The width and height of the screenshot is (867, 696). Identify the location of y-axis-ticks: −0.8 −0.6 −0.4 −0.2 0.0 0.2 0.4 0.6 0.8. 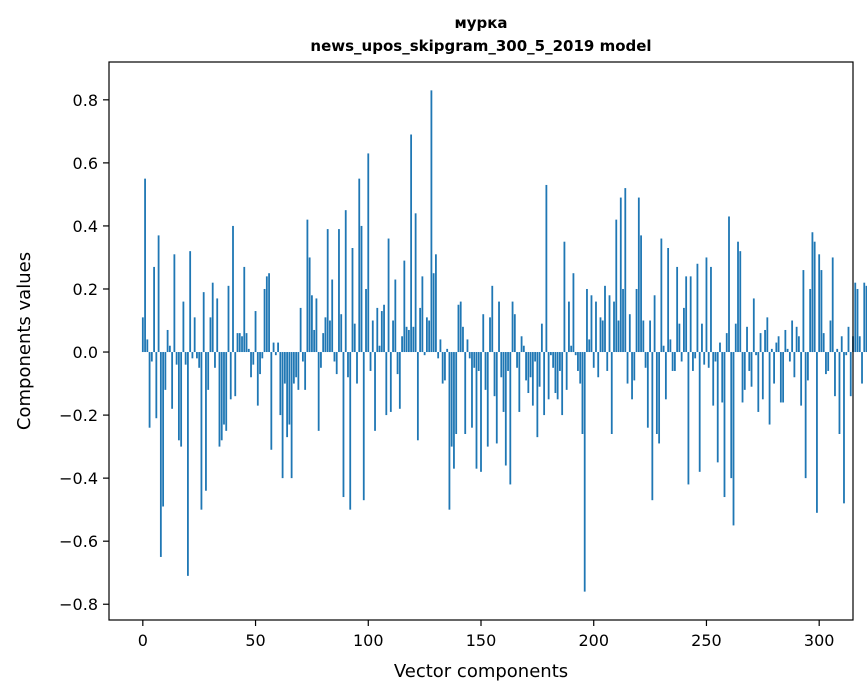
(84, 352).